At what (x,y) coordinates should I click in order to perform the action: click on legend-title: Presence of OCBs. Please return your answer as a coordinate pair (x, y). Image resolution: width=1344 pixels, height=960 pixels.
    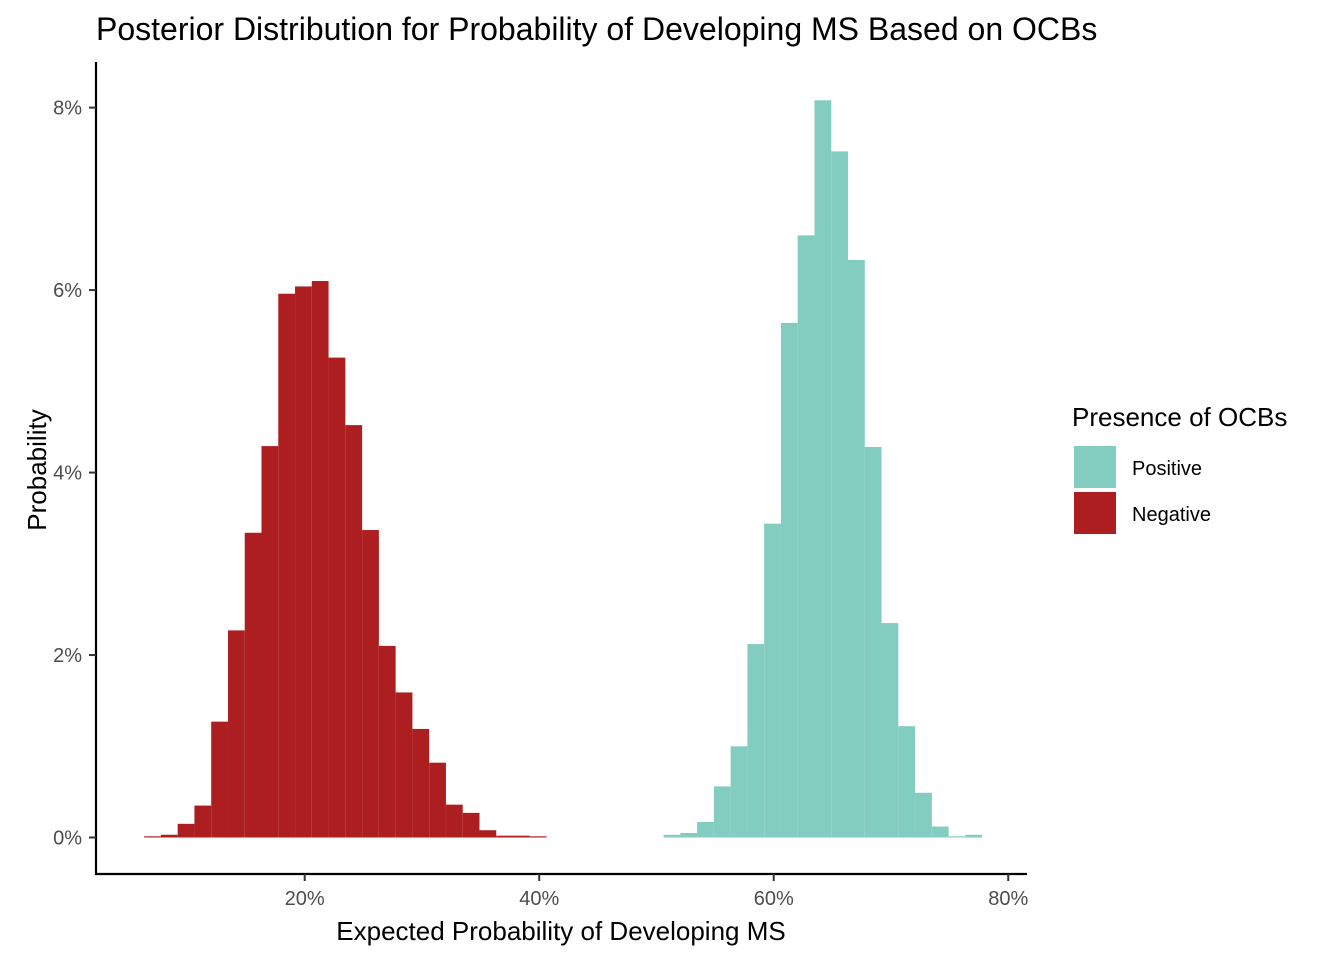
    Looking at the image, I should click on (1179, 417).